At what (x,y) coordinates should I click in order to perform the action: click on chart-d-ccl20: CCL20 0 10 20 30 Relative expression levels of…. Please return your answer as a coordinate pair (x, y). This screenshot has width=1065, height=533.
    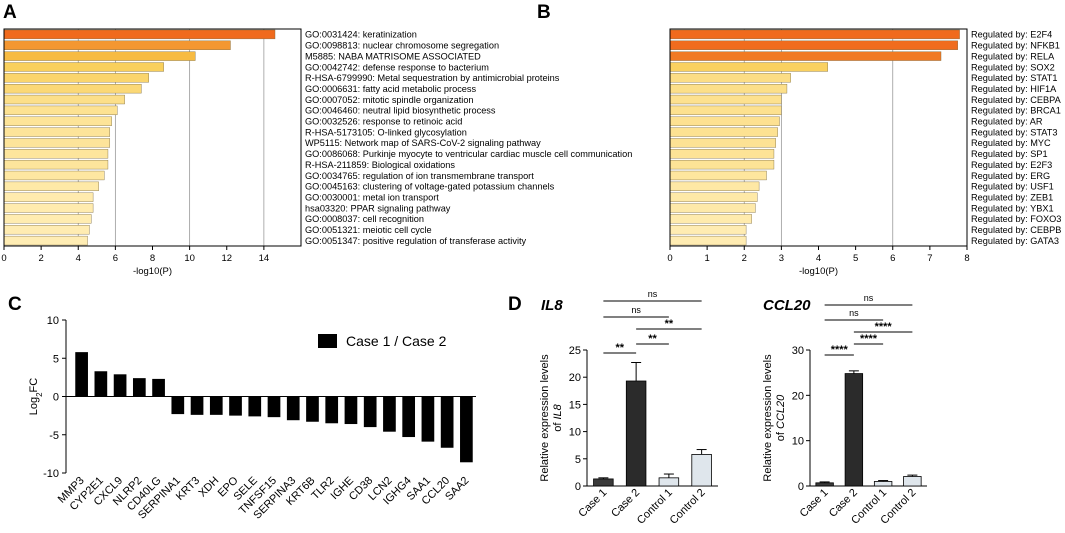
    Looking at the image, I should click on (844, 410).